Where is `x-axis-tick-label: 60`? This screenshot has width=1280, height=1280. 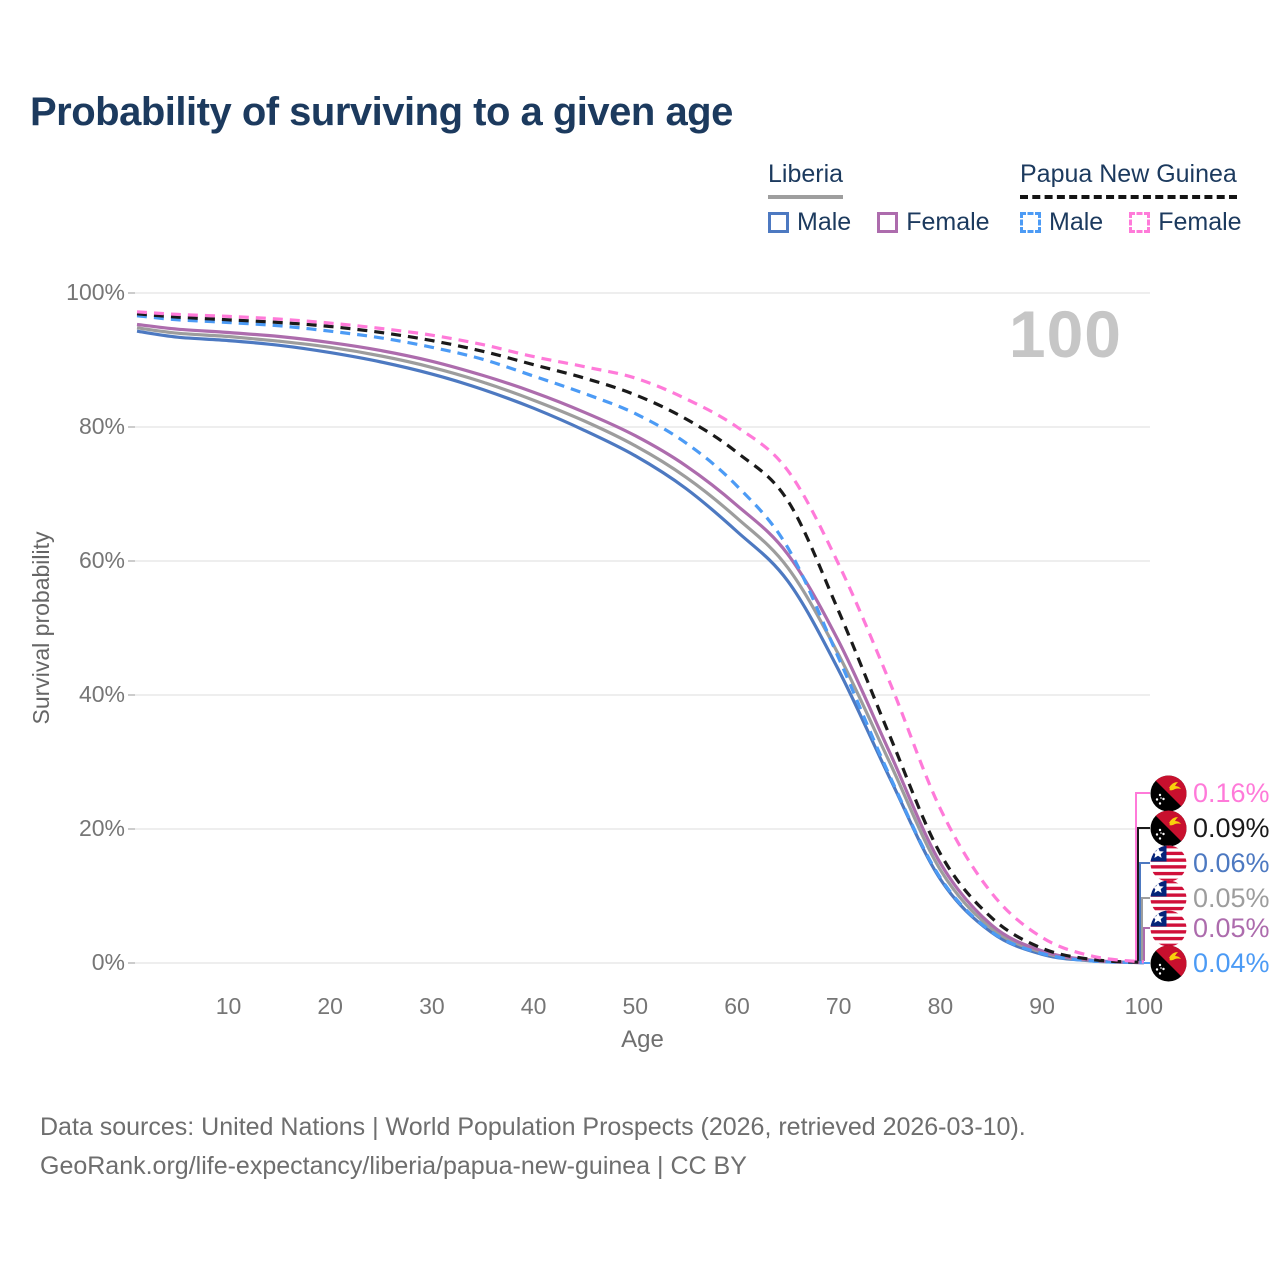
x-axis-tick-label: 60 is located at coordinates (737, 1006).